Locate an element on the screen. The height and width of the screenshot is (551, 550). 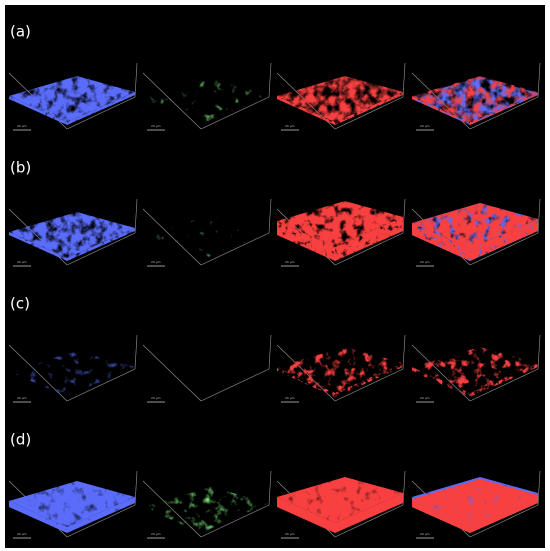
panel-label: (c) is located at coordinates (20, 304).